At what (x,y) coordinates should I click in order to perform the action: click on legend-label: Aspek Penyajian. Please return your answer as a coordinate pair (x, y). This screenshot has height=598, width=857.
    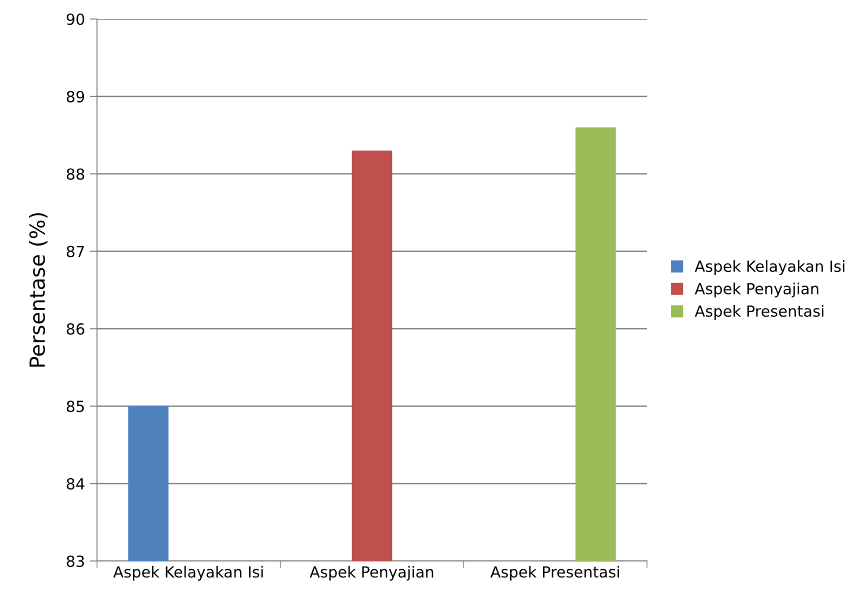
    Looking at the image, I should click on (756, 290).